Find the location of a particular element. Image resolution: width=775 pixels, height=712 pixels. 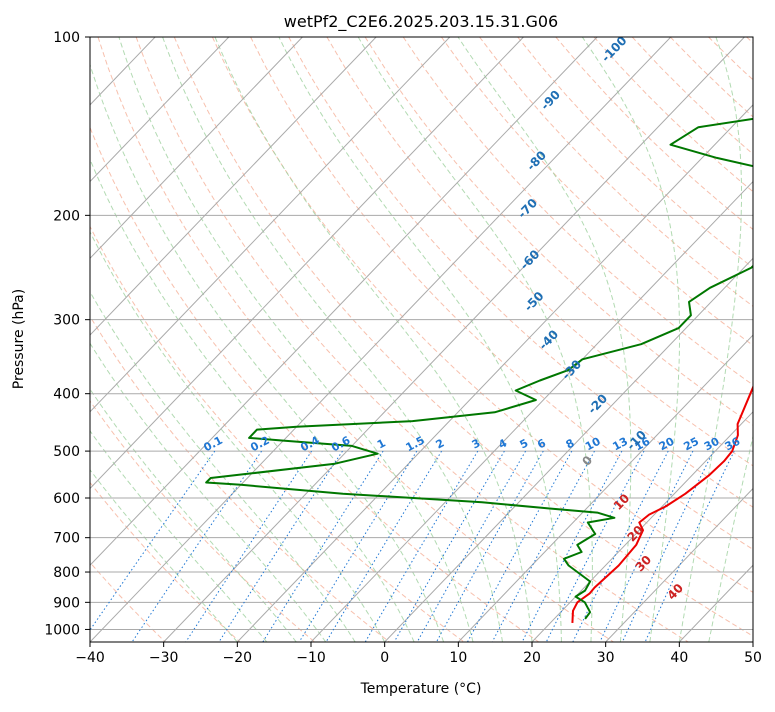

y-tick-label: 300 is located at coordinates (66, 321).